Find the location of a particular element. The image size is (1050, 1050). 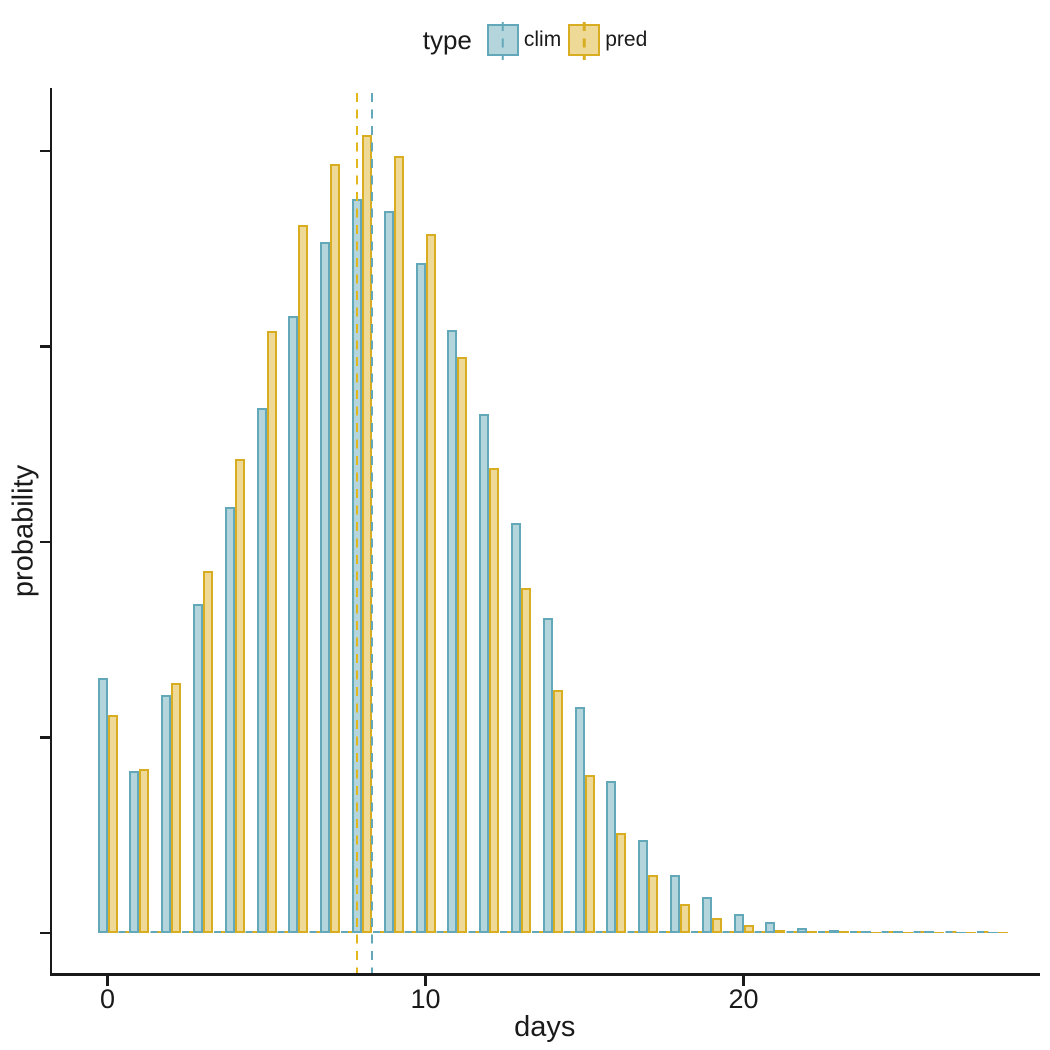

x-axis-line is located at coordinates (544, 974).